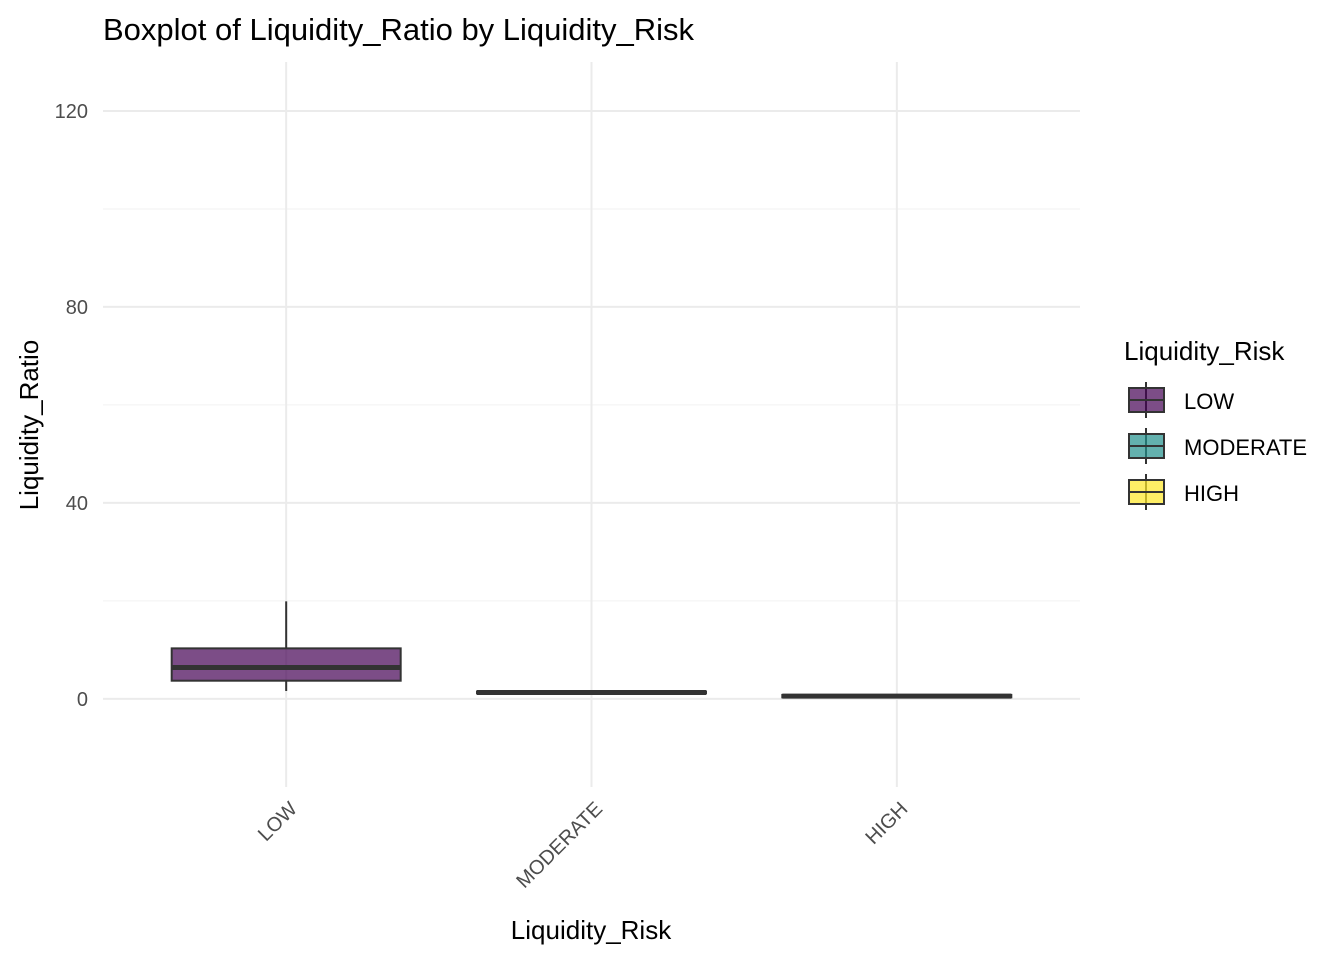 The image size is (1344, 960). I want to click on y-axis-ticks: 0 40 80 120, so click(71, 406).